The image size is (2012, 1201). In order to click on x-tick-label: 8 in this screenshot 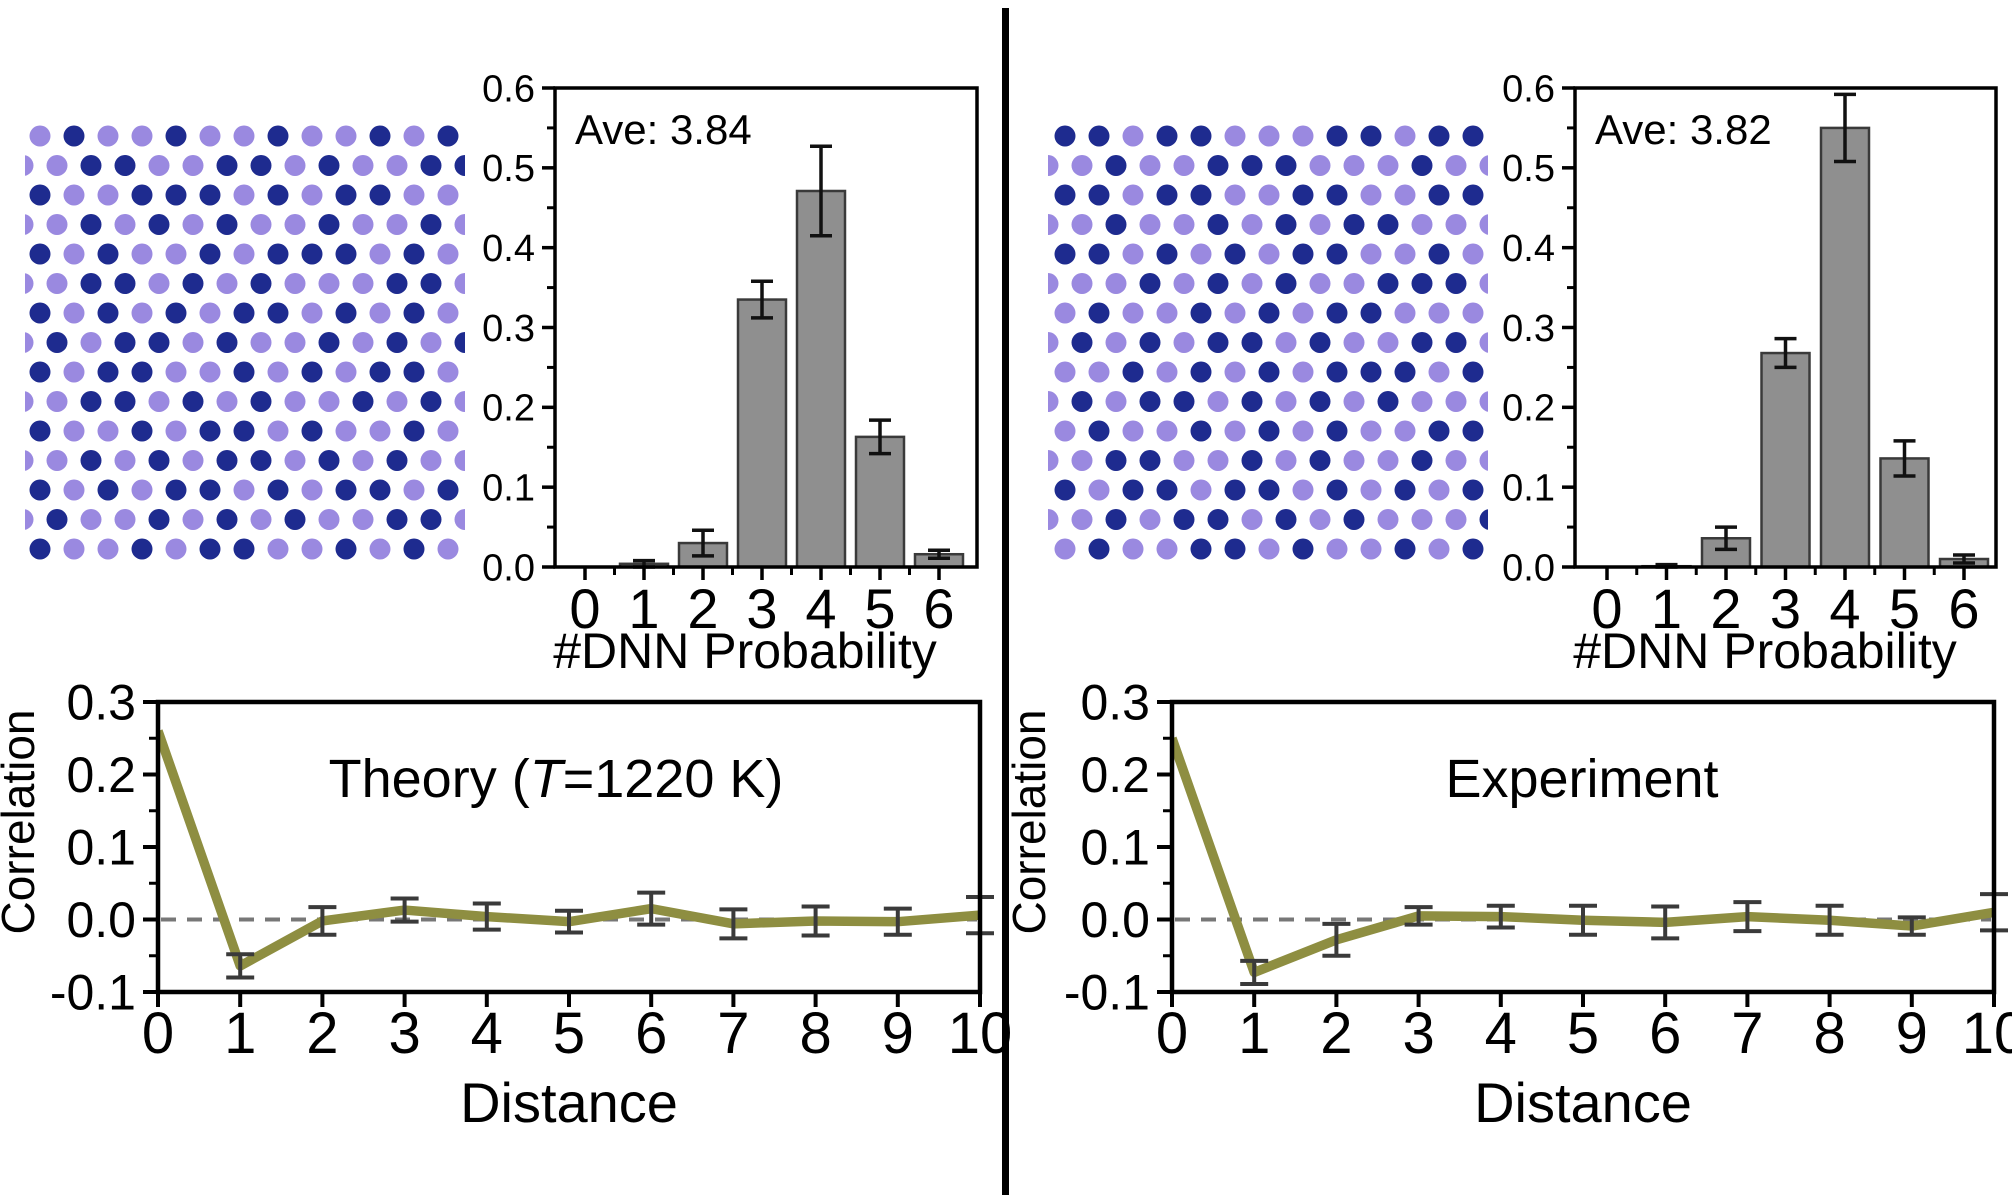, I will do `click(815, 1033)`.